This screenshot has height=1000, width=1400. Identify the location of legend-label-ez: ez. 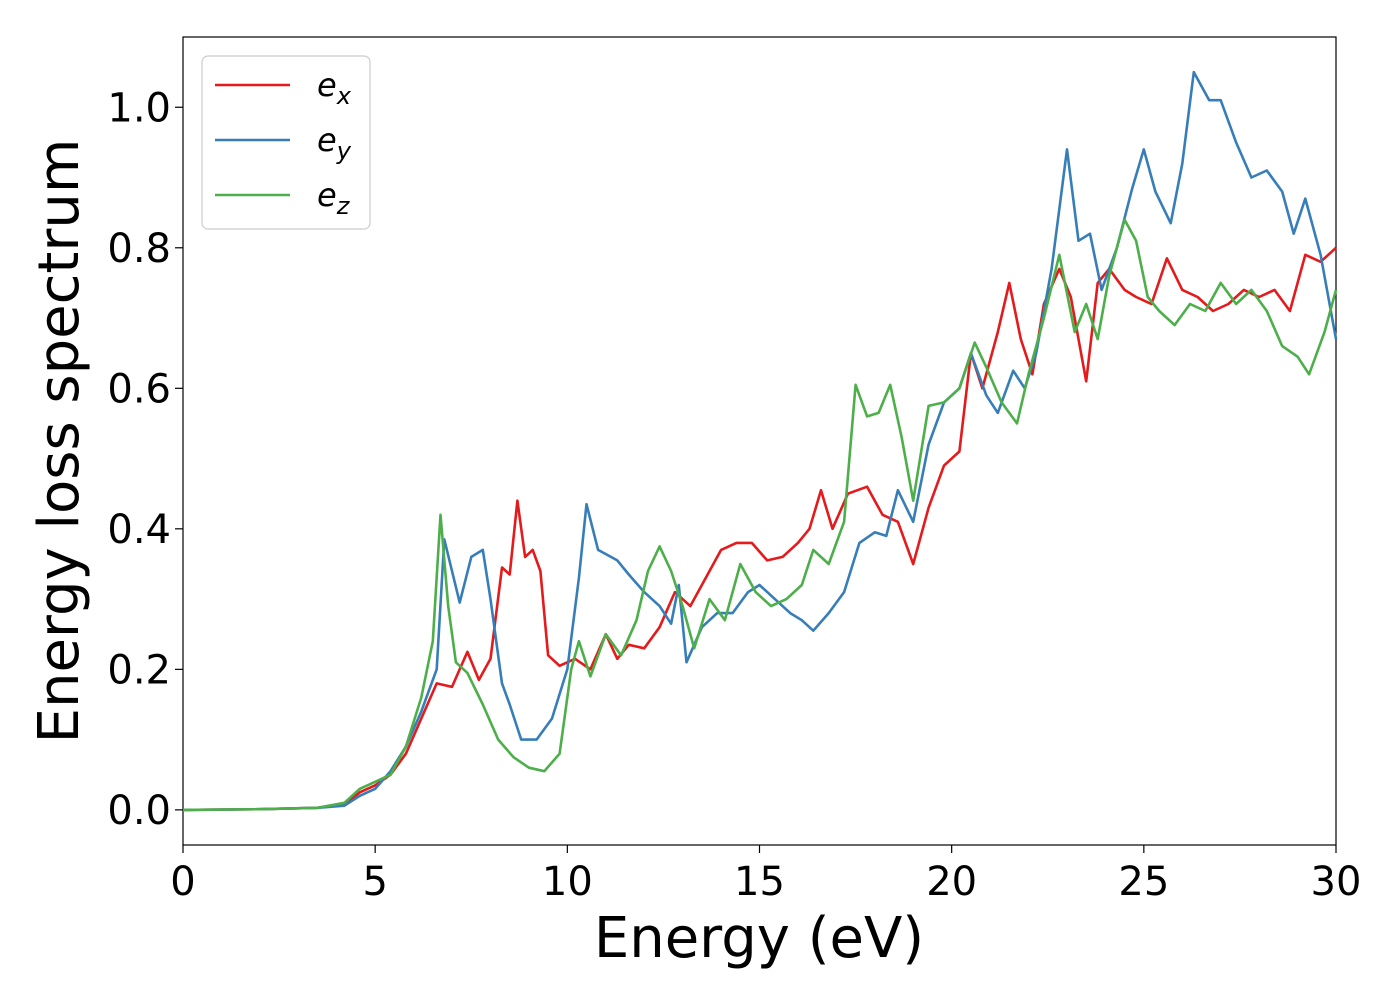
(334, 198).